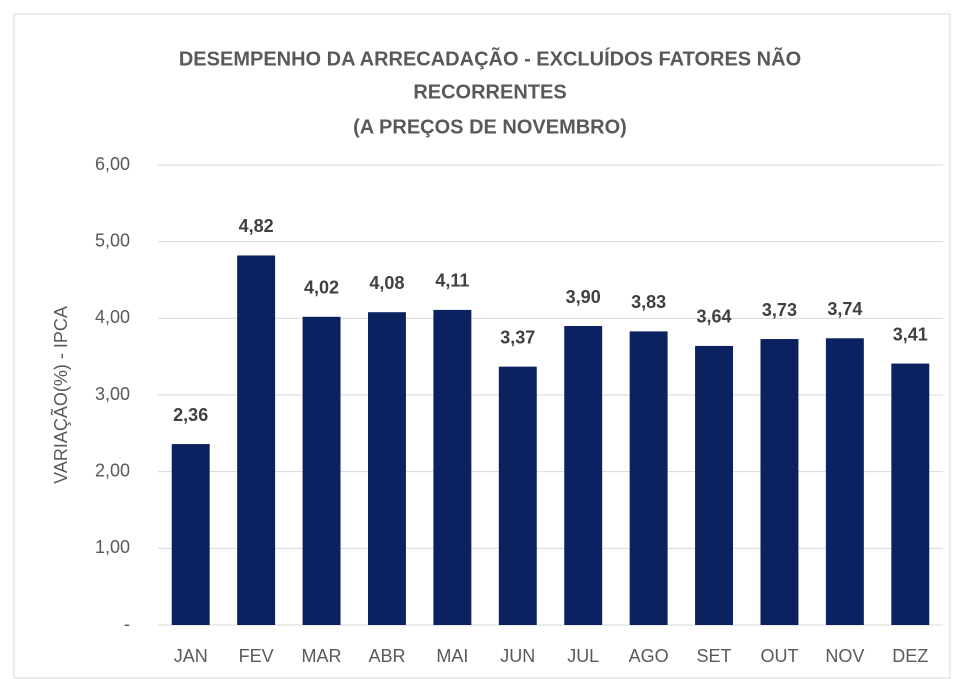 This screenshot has height=679, width=956. I want to click on x-tick-label: MAI, so click(452, 656).